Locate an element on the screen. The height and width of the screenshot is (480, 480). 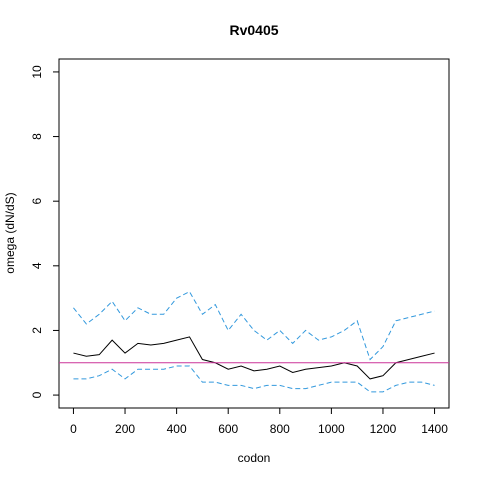
y-tick-label: 4 is located at coordinates (37, 265).